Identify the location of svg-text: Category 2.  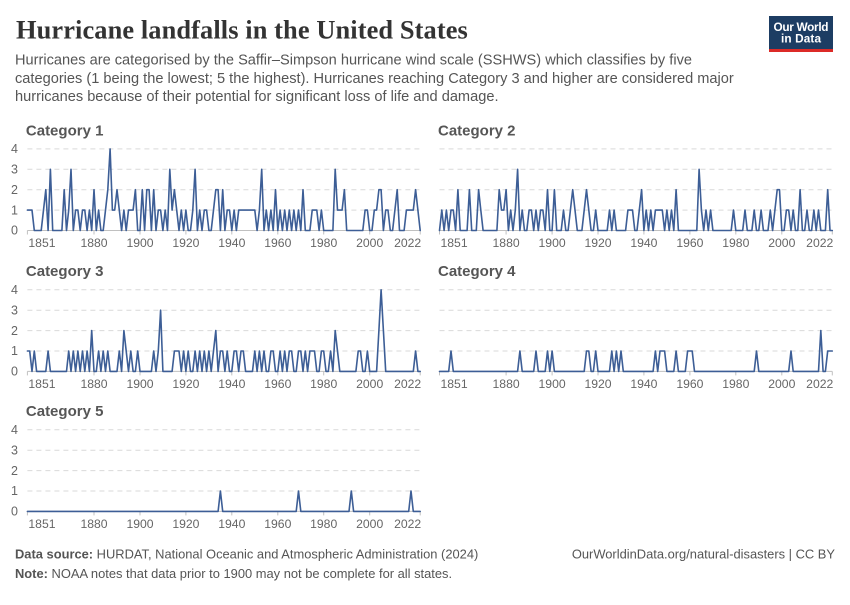
(477, 130).